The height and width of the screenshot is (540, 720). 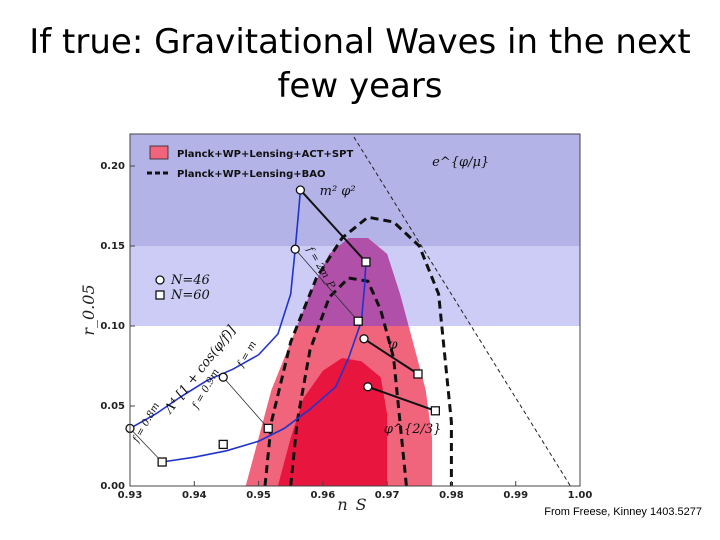 What do you see at coordinates (112, 326) in the screenshot?
I see `y-tick-label-2: 0.10` at bounding box center [112, 326].